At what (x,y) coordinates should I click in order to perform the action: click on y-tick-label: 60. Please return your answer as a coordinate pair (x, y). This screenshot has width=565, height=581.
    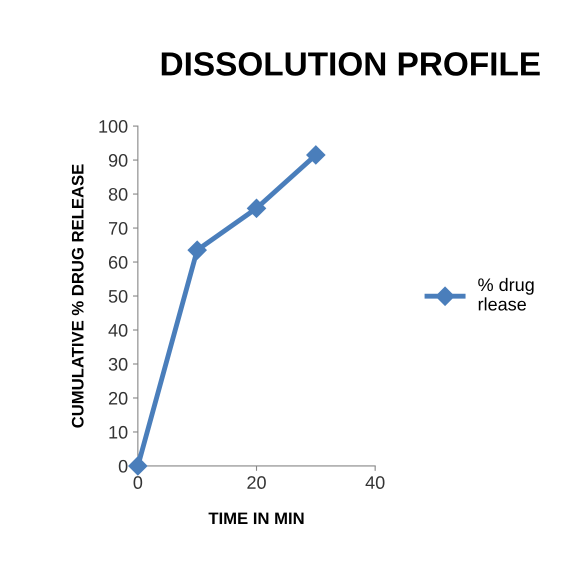
    Looking at the image, I should click on (118, 262).